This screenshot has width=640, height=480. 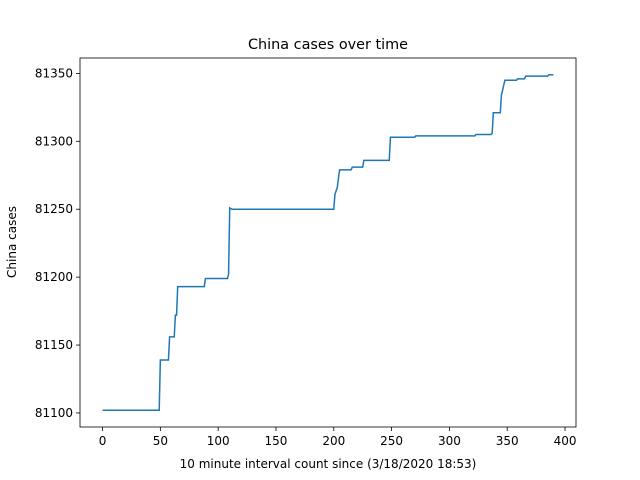 What do you see at coordinates (391, 441) in the screenshot?
I see `x-tick-label: 250` at bounding box center [391, 441].